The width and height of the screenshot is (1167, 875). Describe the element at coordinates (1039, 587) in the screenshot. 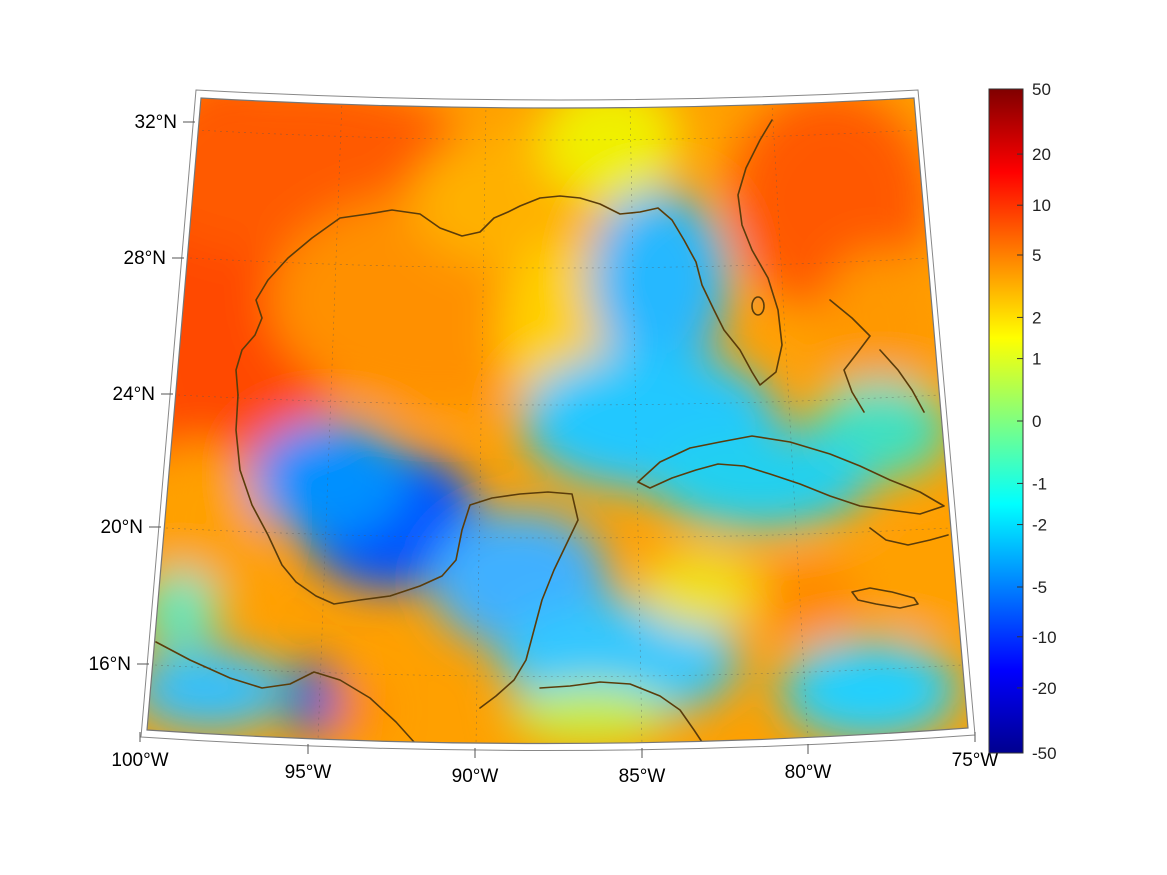

I see `colorbar-tick-label: -5` at that location.